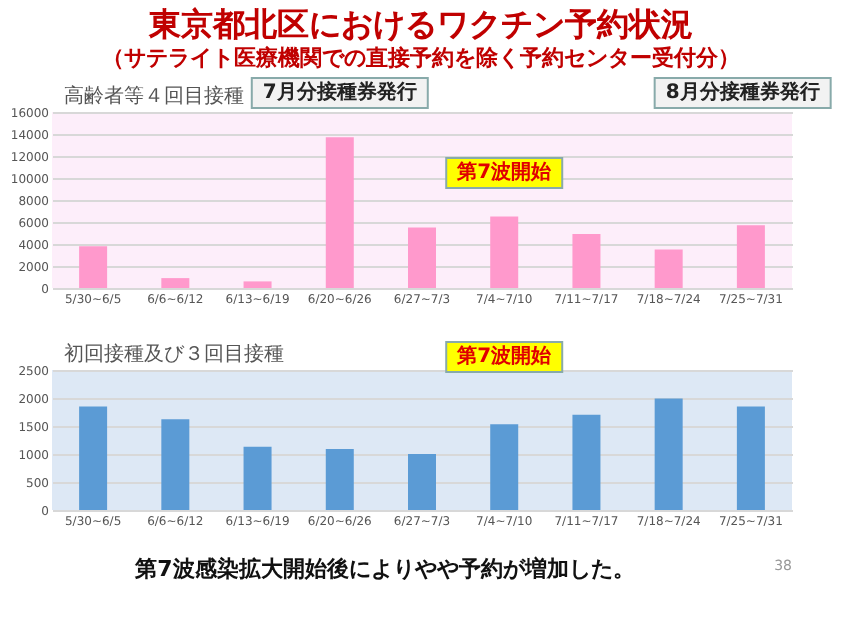 The image size is (854, 640). Describe the element at coordinates (384, 569) in the screenshot. I see `text: 第7波感染拡大開始後によりやや予約が増加した。` at that location.